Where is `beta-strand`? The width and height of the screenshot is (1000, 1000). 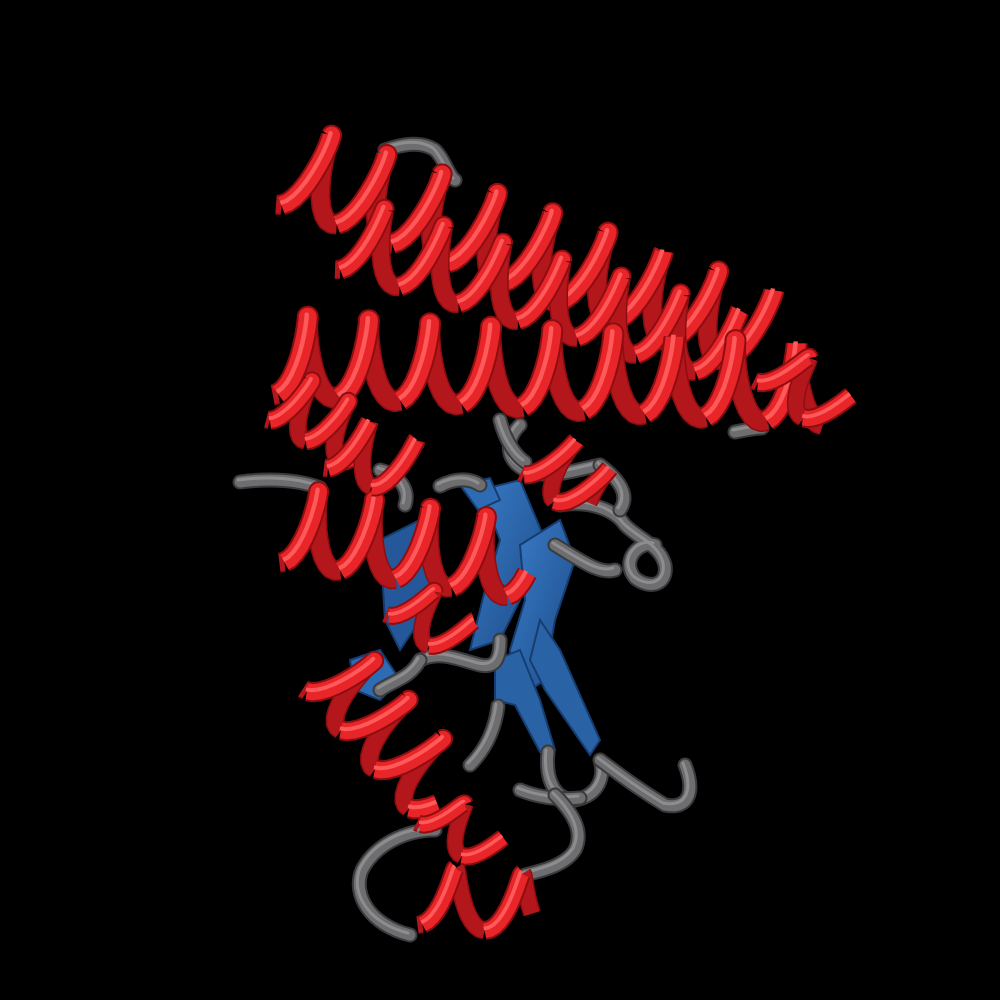 beta-strand is located at coordinates (565, 687).